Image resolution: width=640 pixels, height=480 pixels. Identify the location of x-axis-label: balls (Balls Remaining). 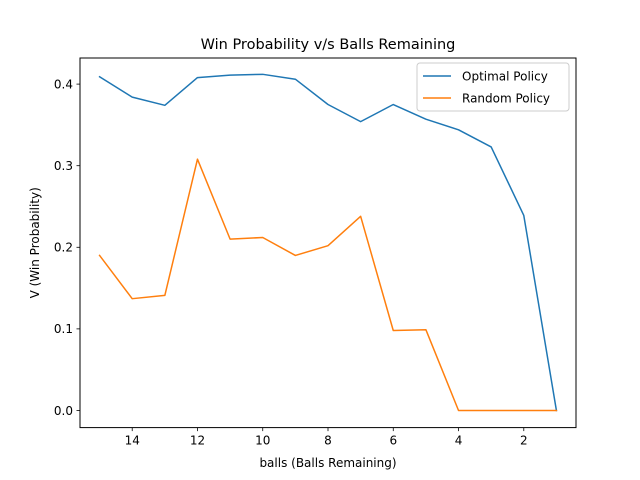
(327, 463).